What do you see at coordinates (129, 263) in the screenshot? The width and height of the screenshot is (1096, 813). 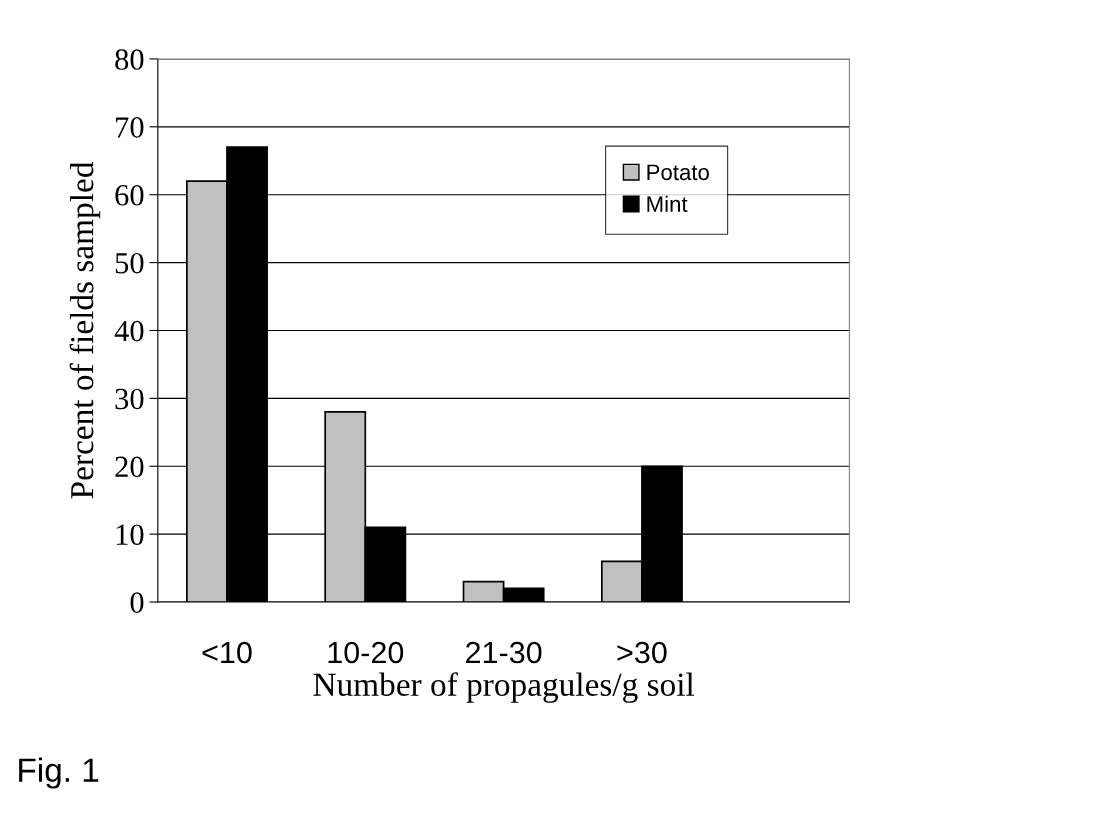 I see `y-tick-label: 50` at bounding box center [129, 263].